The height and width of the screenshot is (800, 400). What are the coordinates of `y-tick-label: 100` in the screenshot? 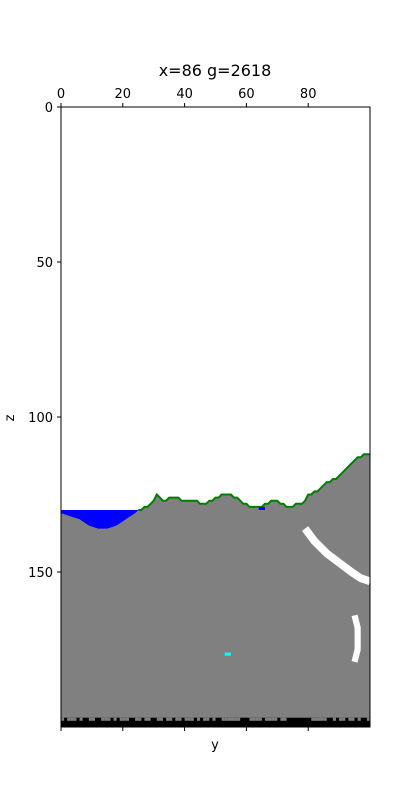 It's located at (40, 418).